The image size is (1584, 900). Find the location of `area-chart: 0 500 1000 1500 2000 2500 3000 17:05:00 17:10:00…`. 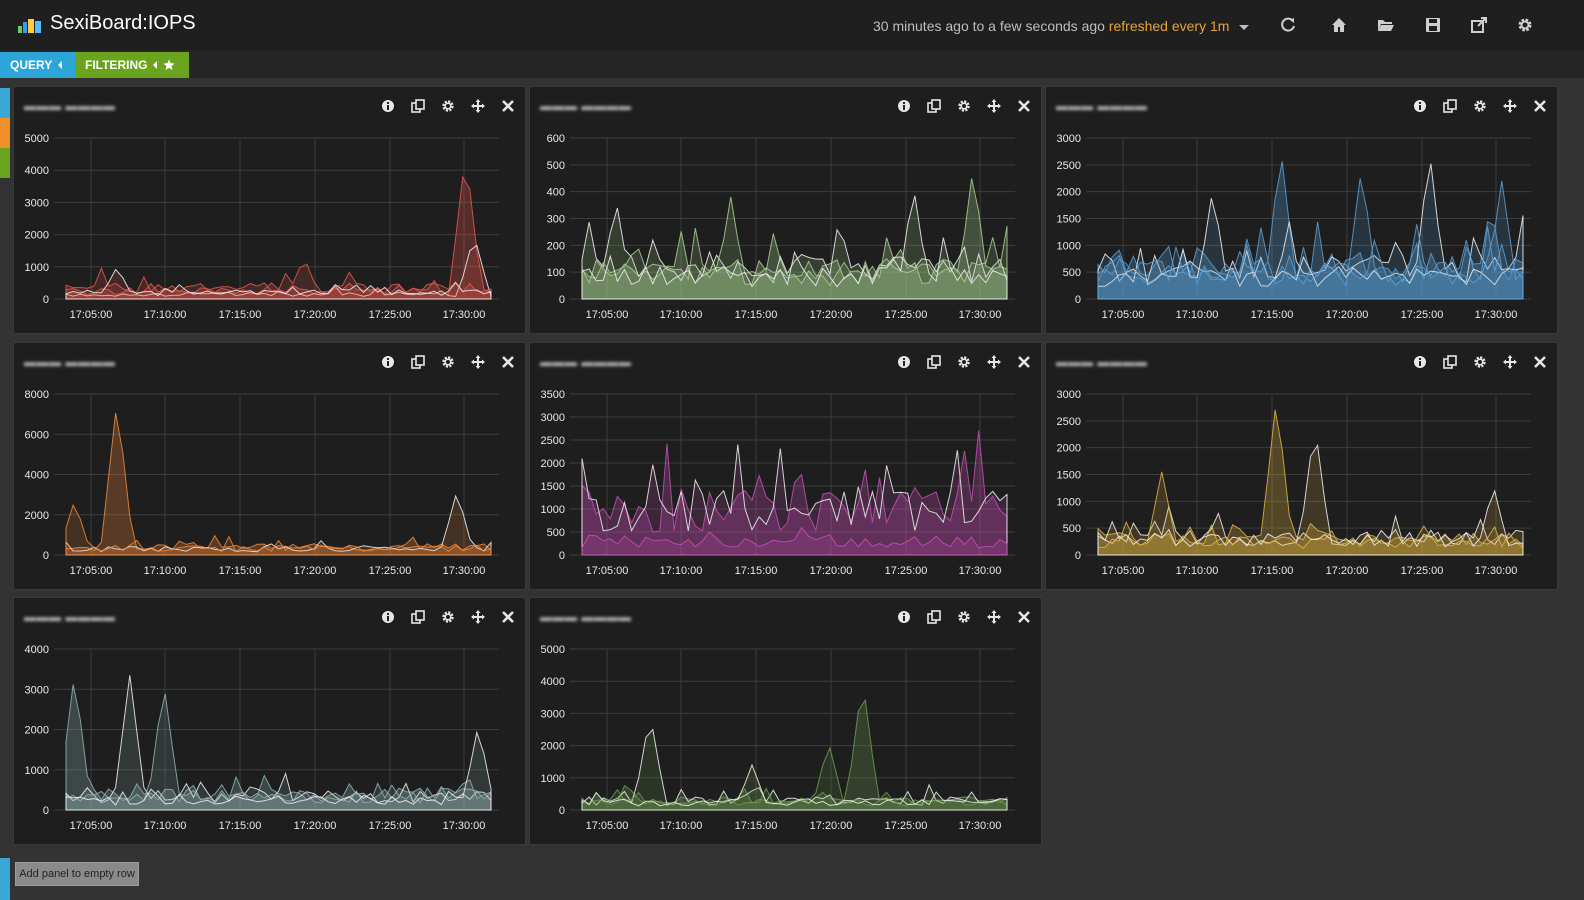

area-chart: 0 500 1000 1500 2000 2500 3000 17:05:00 17:10:00… is located at coordinates (1294, 227).